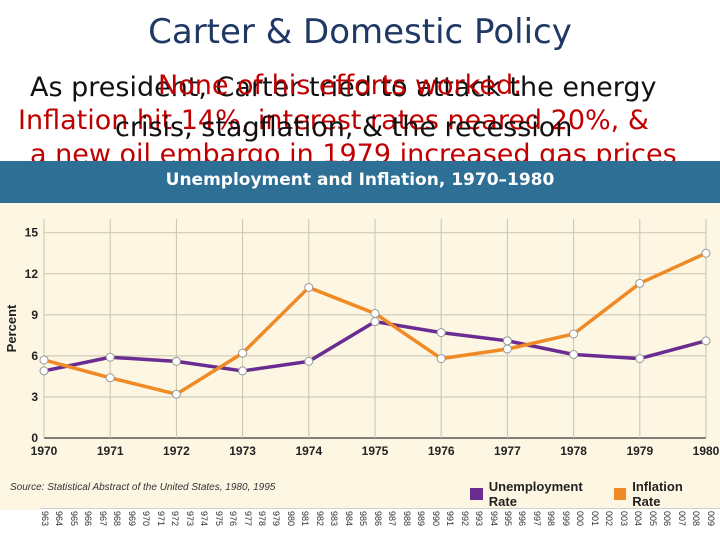 The width and height of the screenshot is (720, 541). What do you see at coordinates (681, 519) in the screenshot?
I see `year-strip-label: 007` at bounding box center [681, 519].